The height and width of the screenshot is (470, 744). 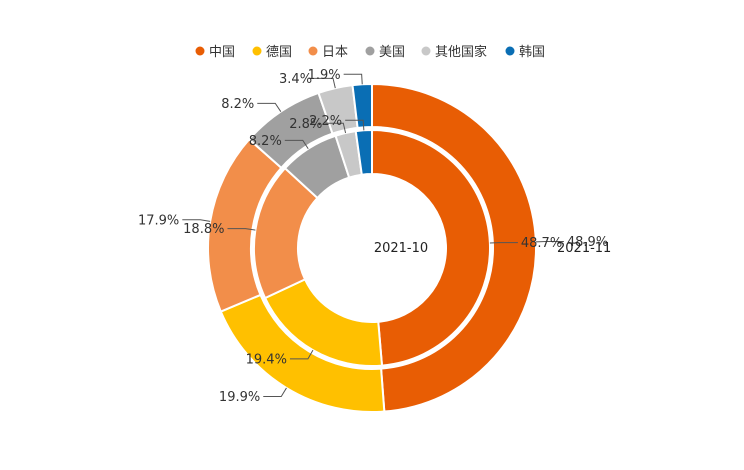 What do you see at coordinates (461, 52) in the screenshot?
I see `legend-label-5: 其他国家` at bounding box center [461, 52].